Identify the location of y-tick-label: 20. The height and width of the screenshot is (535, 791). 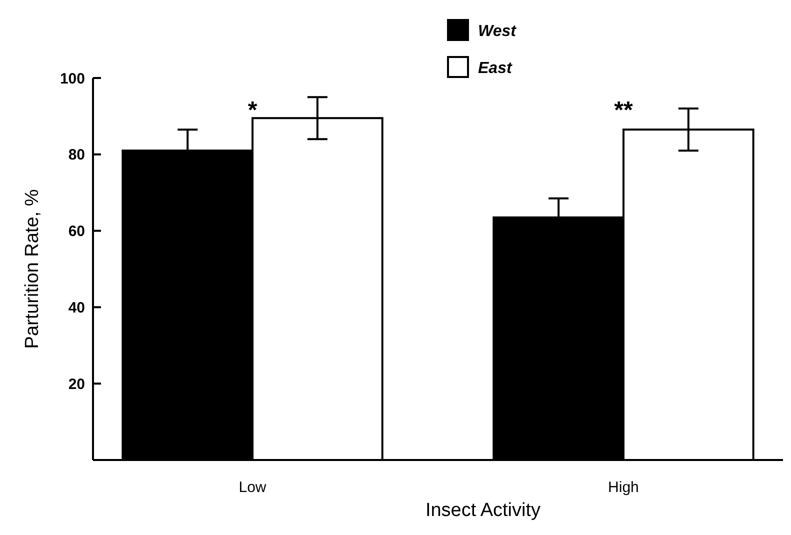
(76, 384).